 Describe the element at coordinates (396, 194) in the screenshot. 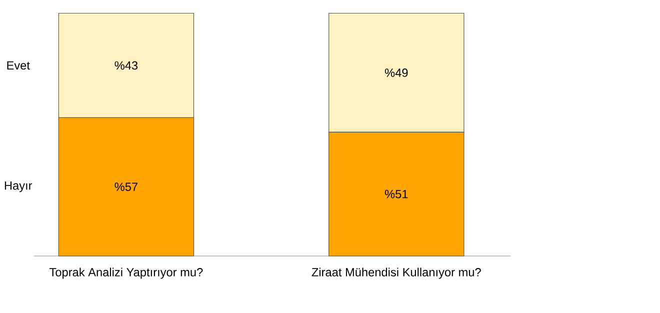

I see `data-label: %51` at that location.